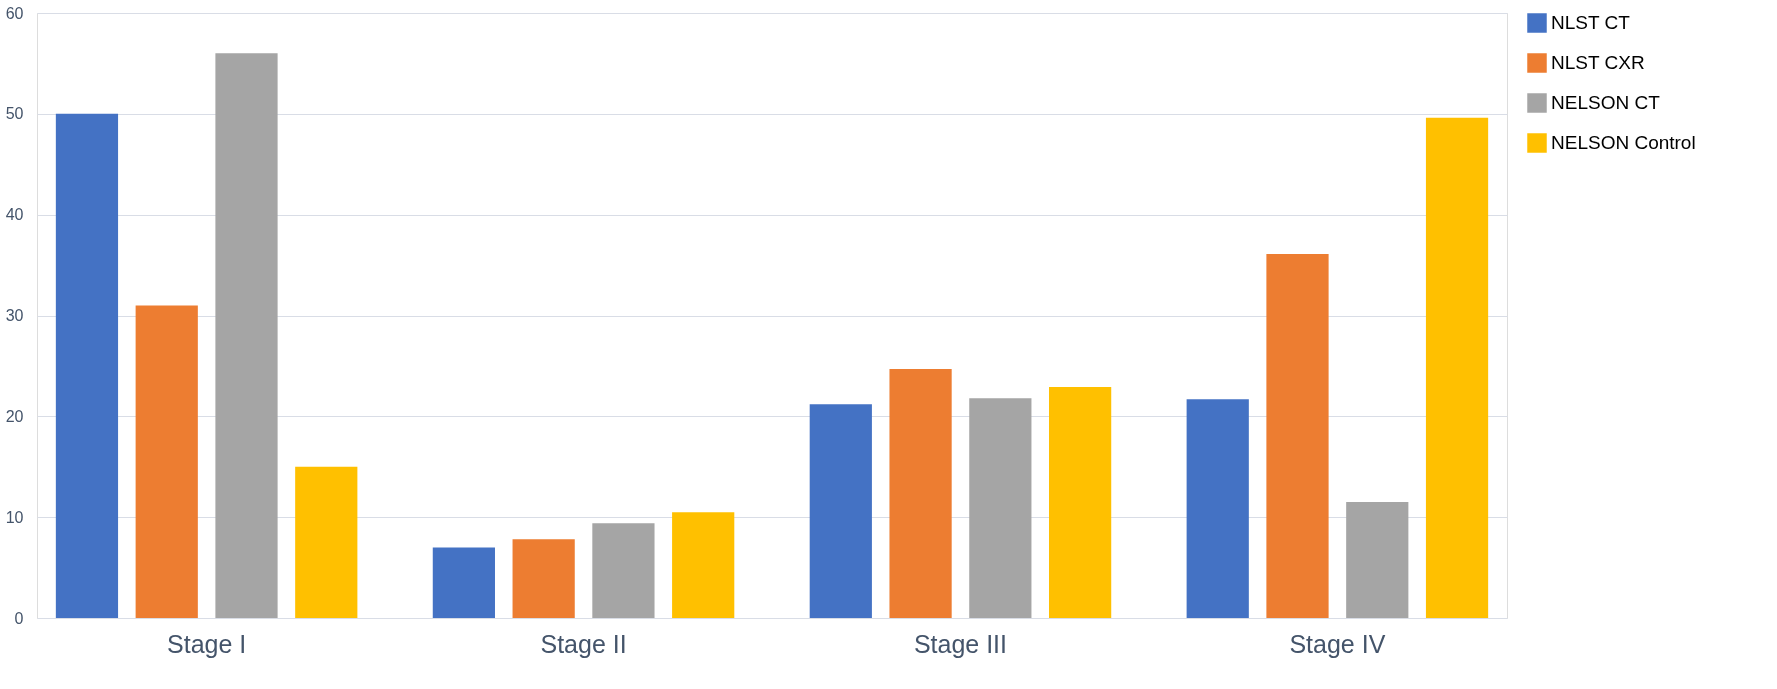  I want to click on legend-label: NELSON CT, so click(1606, 102).